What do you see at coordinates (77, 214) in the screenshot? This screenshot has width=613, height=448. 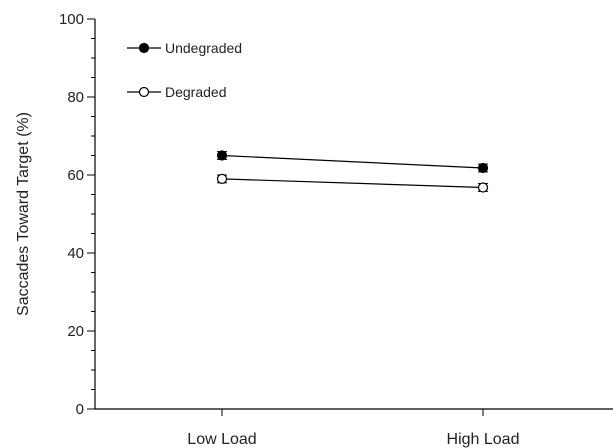 I see `y-axis: 0 20 40 60 80 100` at bounding box center [77, 214].